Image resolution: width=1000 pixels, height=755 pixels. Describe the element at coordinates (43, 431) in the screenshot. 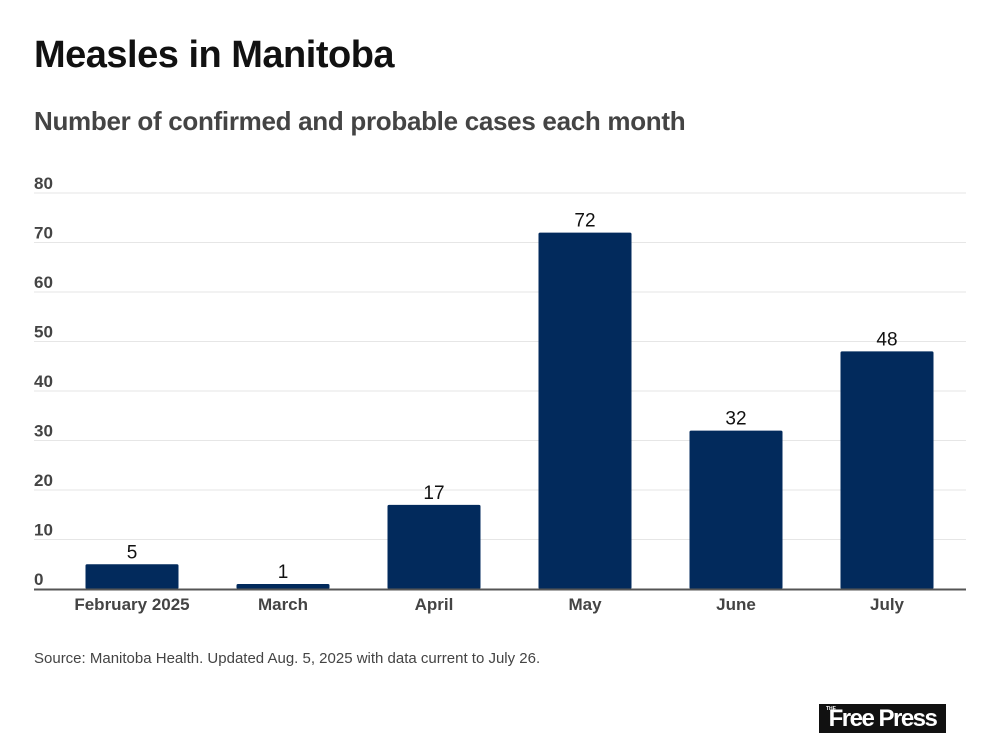

I see `y-tick-label: 30` at that location.